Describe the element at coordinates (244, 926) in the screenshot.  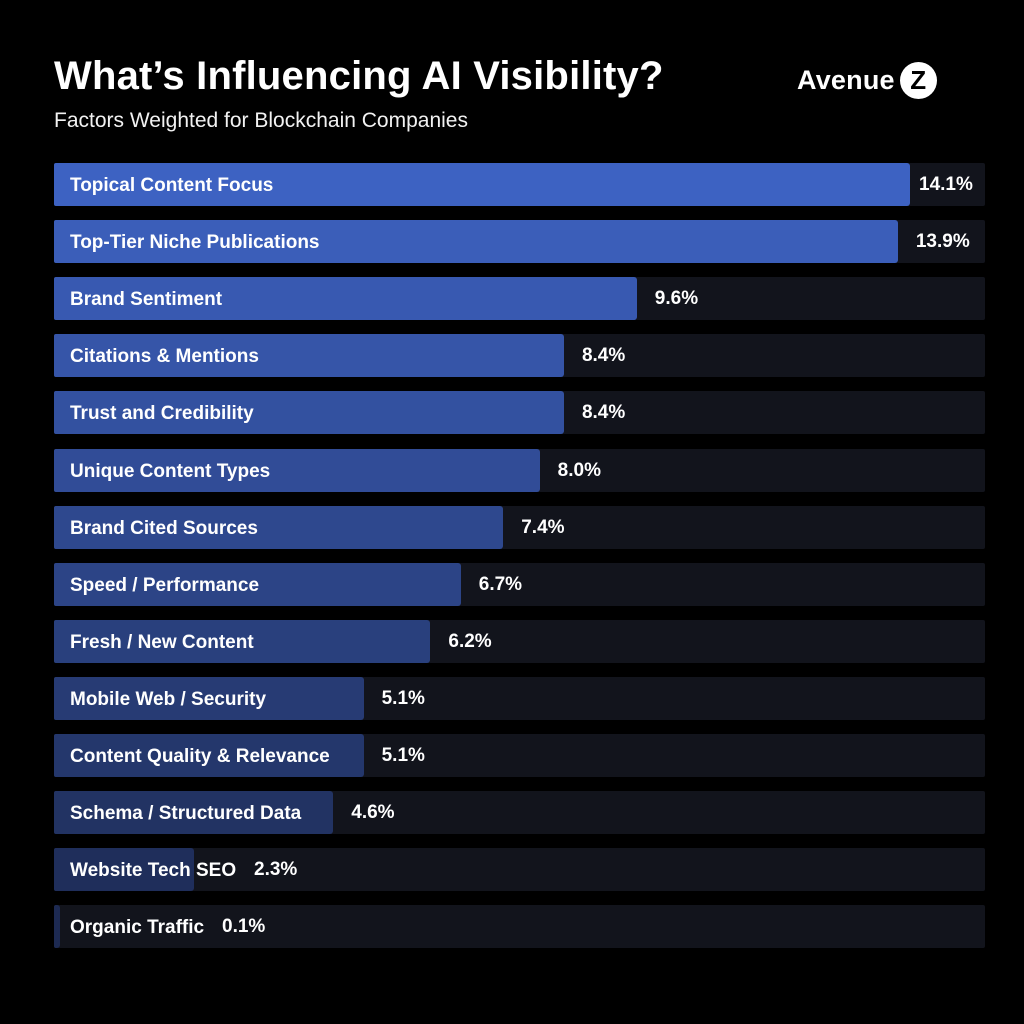
I see `value-label: 0.1%` at that location.